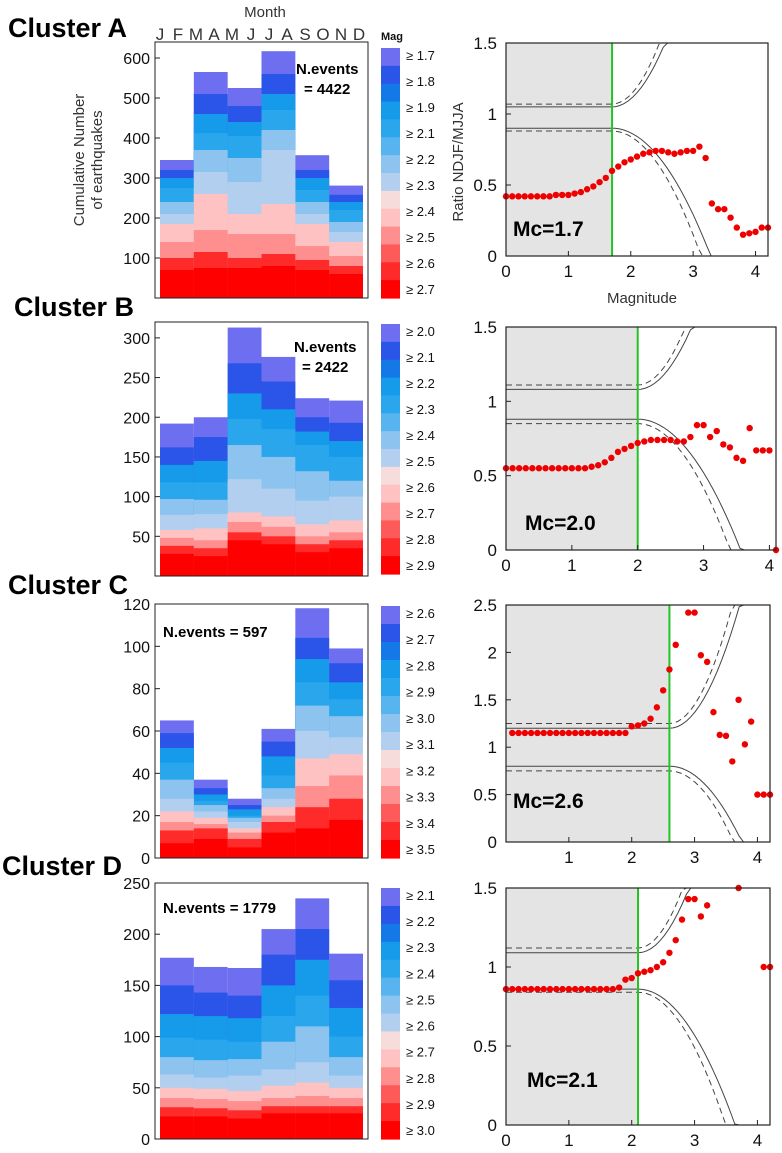  What do you see at coordinates (196, 34) in the screenshot?
I see `month-letter-2: M` at bounding box center [196, 34].